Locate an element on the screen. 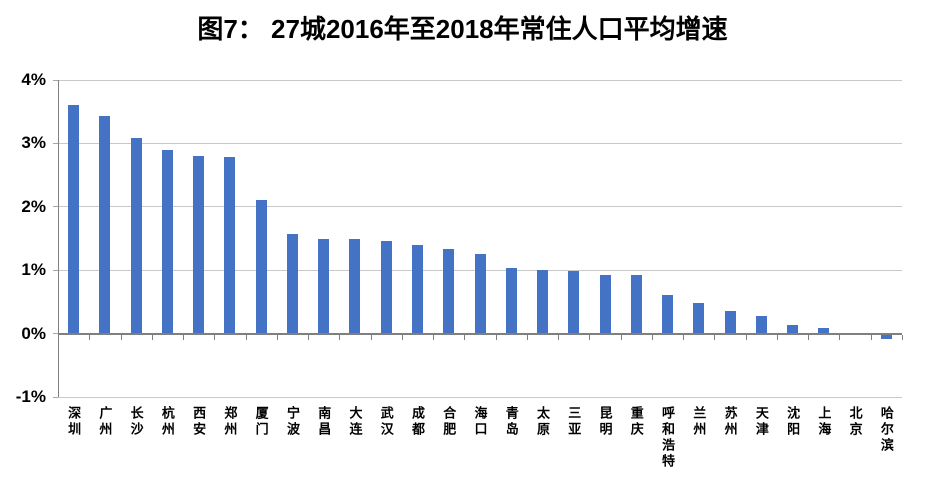 Image resolution: width=925 pixels, height=502 pixels. x-axis-label: 哈尔滨 is located at coordinates (886, 430).